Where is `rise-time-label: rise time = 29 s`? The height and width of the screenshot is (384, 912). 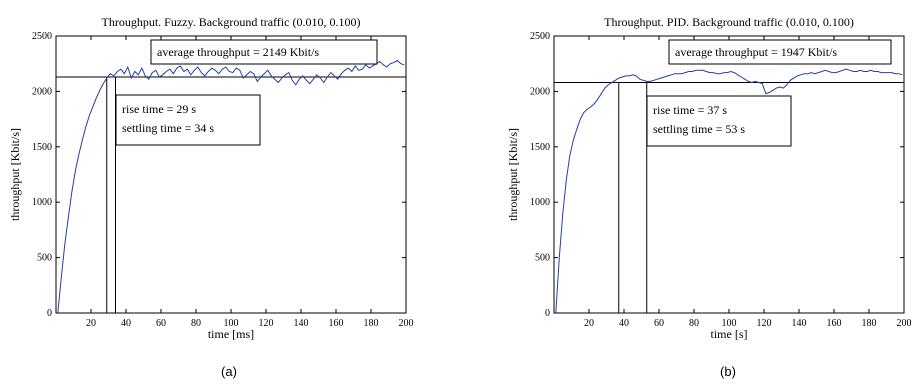
rise-time-label: rise time = 29 s is located at coordinates (159, 109).